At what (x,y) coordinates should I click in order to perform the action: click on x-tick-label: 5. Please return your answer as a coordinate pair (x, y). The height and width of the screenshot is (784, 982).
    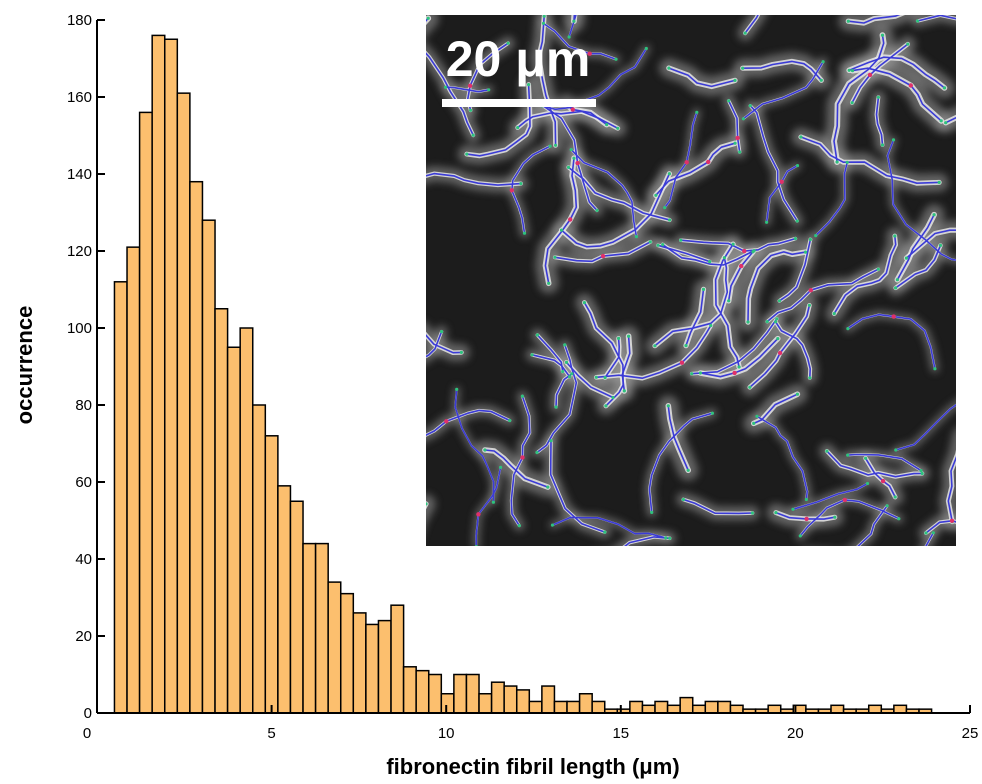
    Looking at the image, I should click on (271, 733).